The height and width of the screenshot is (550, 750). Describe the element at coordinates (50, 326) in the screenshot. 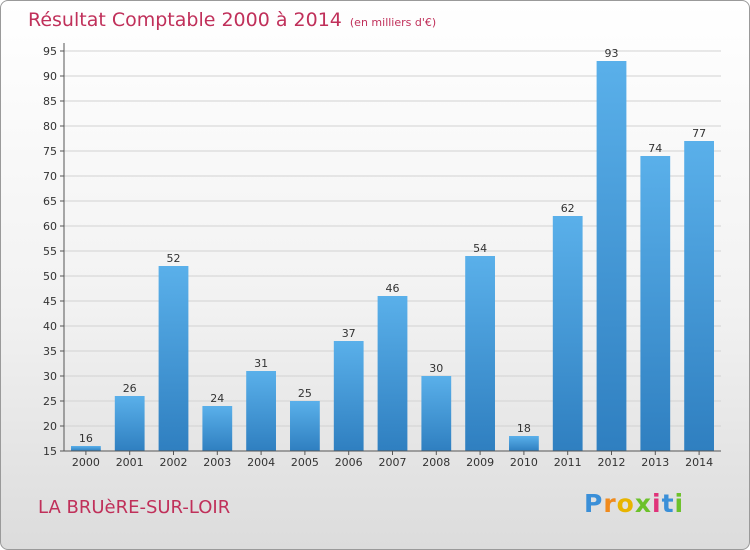

I see `y-tick-label: 40` at that location.